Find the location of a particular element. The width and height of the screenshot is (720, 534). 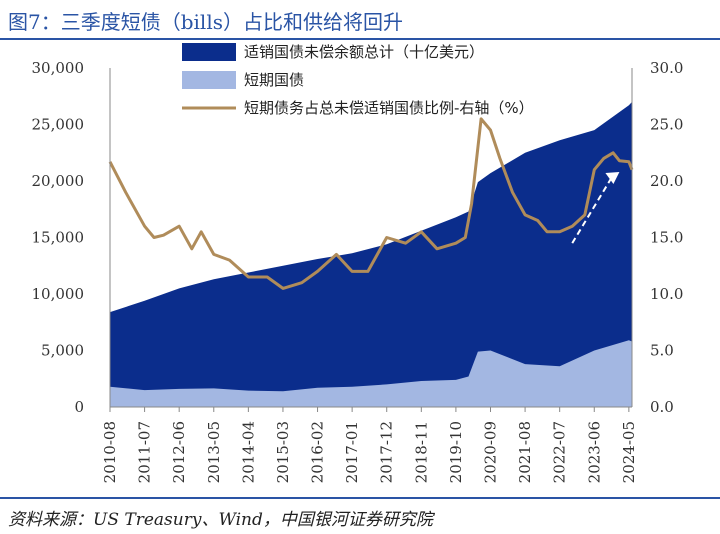

x-tick-label: 2014-04 is located at coordinates (248, 452).